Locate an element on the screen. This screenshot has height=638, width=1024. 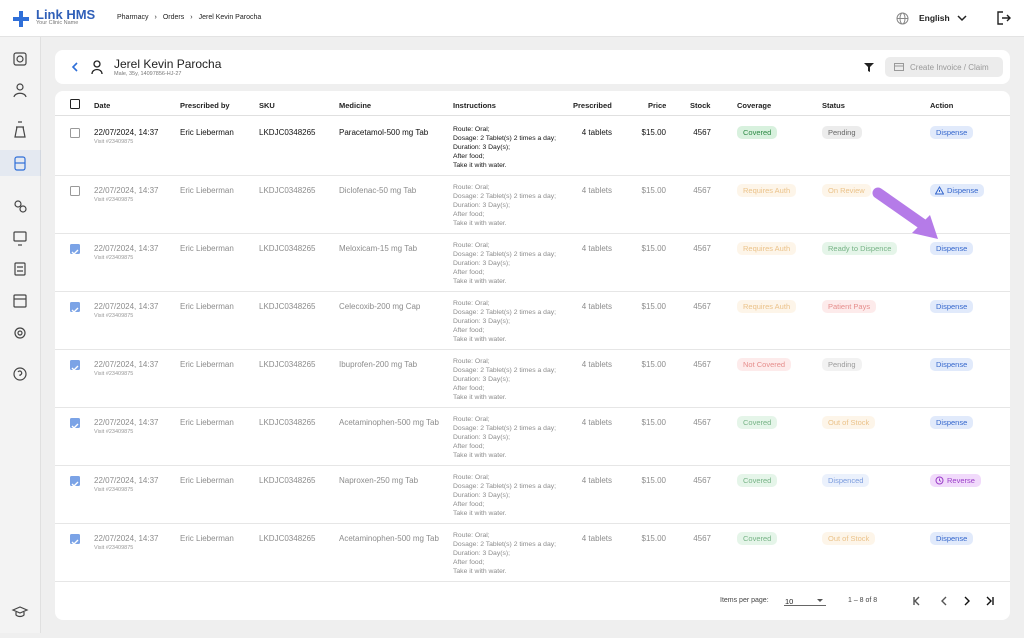
medicine: Naproxen-250 mg Tab is located at coordinates (379, 480).